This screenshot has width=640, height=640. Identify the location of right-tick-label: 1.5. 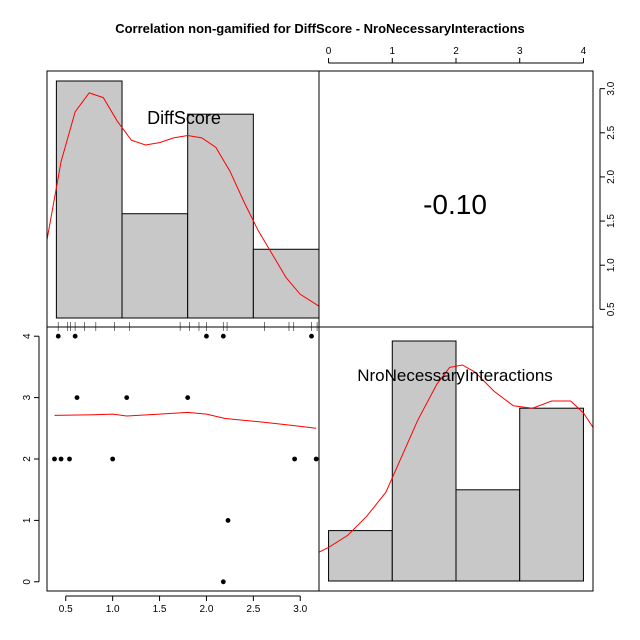
(611, 221).